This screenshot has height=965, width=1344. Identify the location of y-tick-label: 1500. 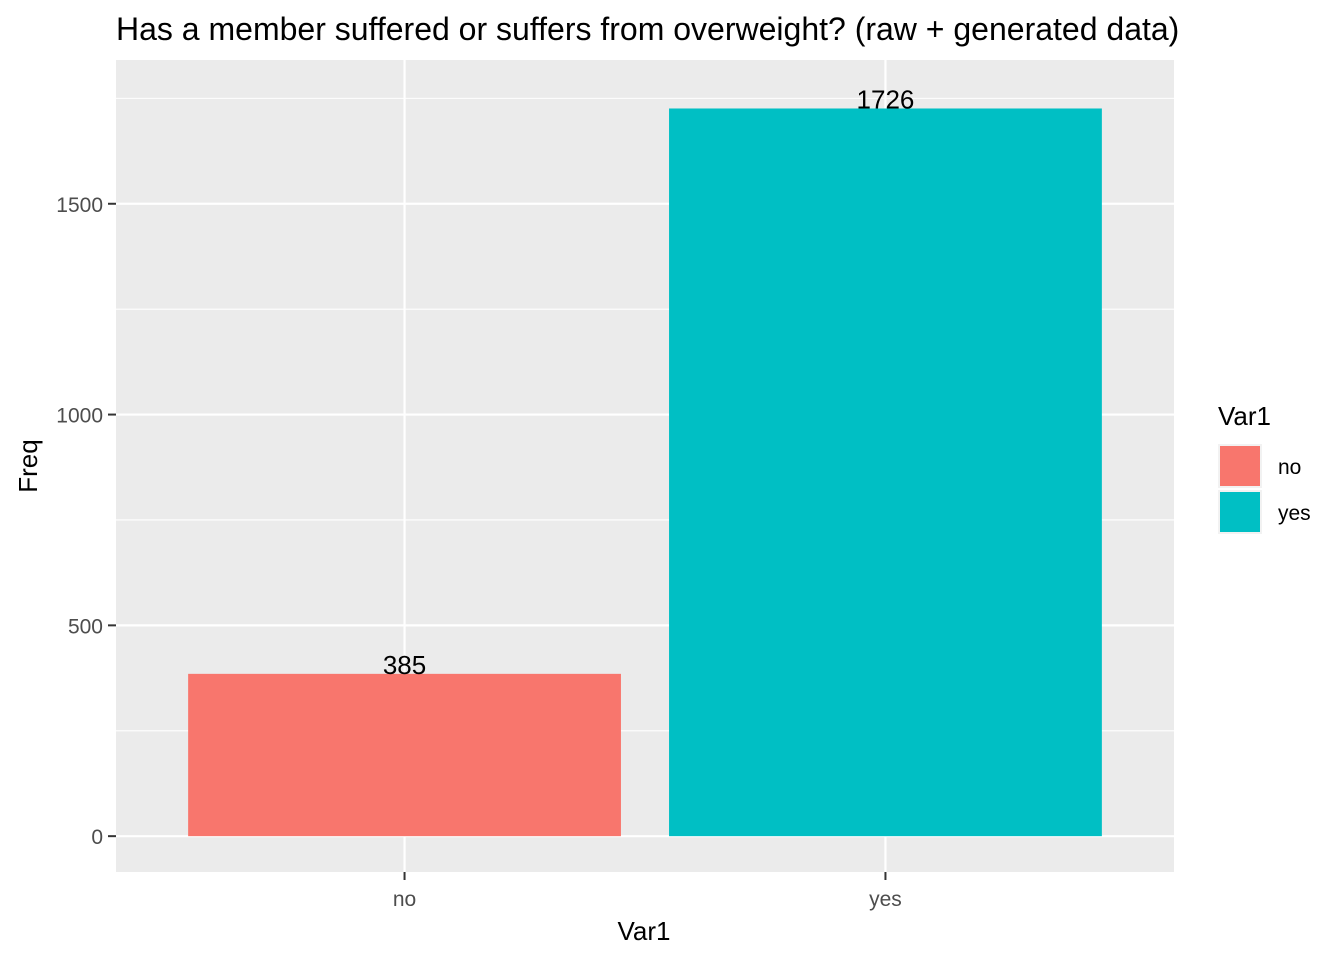
(79, 205).